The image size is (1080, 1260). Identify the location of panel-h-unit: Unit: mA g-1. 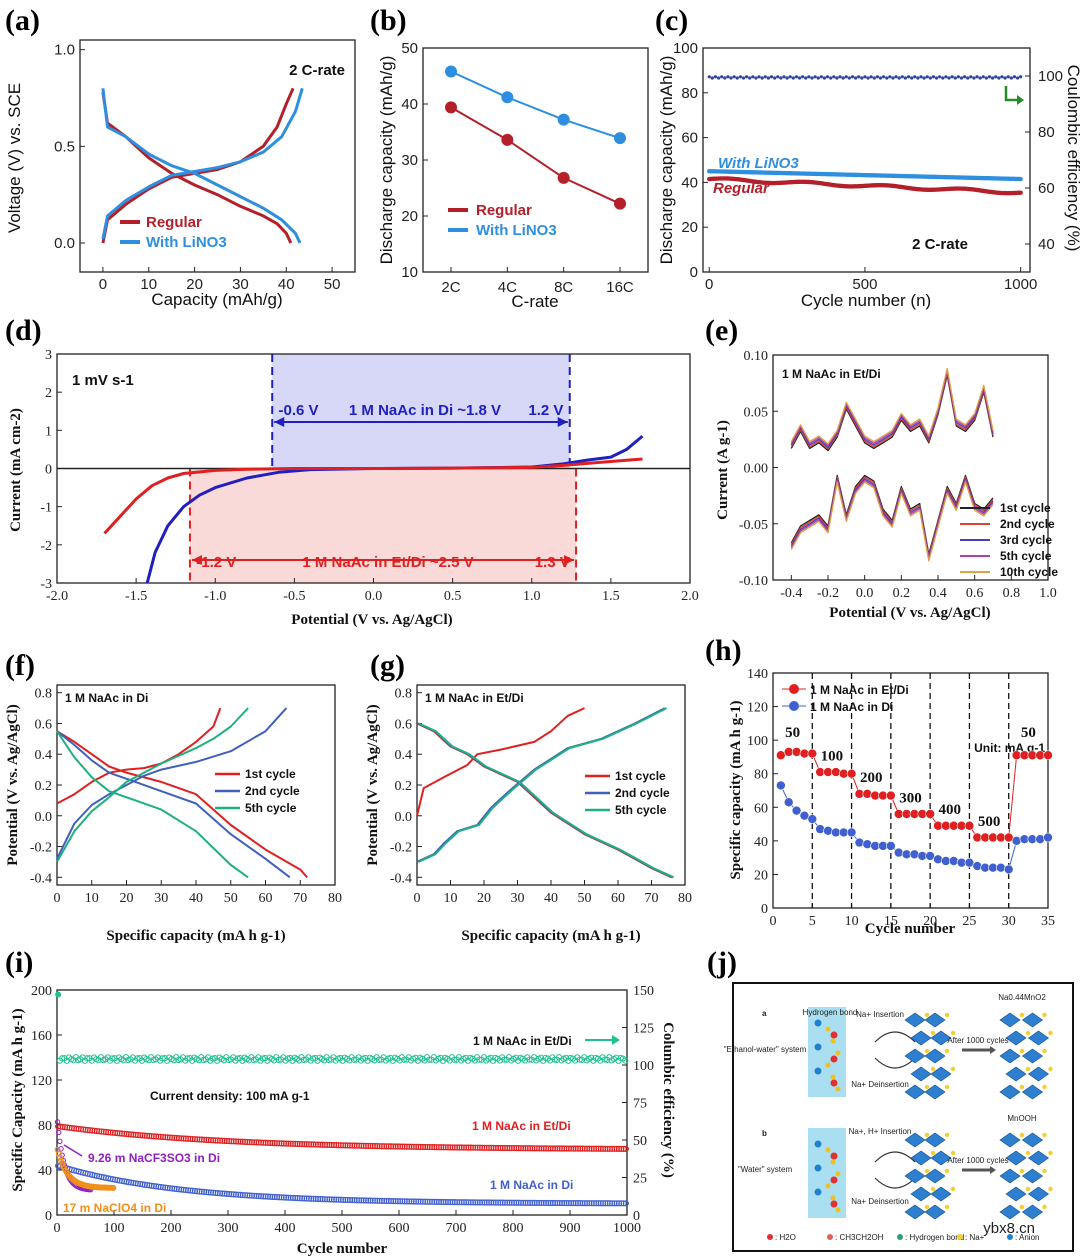
(1009, 748).